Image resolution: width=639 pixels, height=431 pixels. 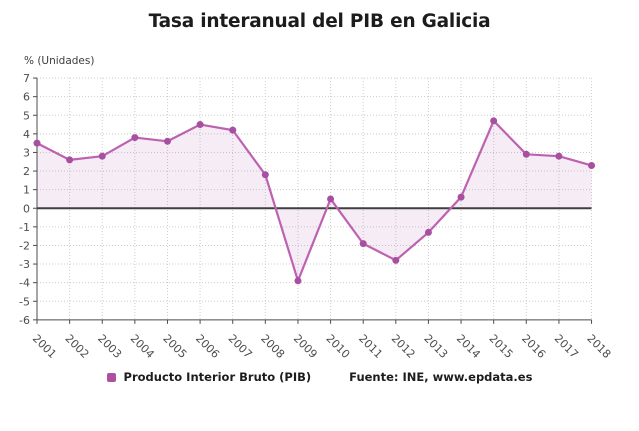 I want to click on y-tick-label-1: 1, so click(x=26, y=190).